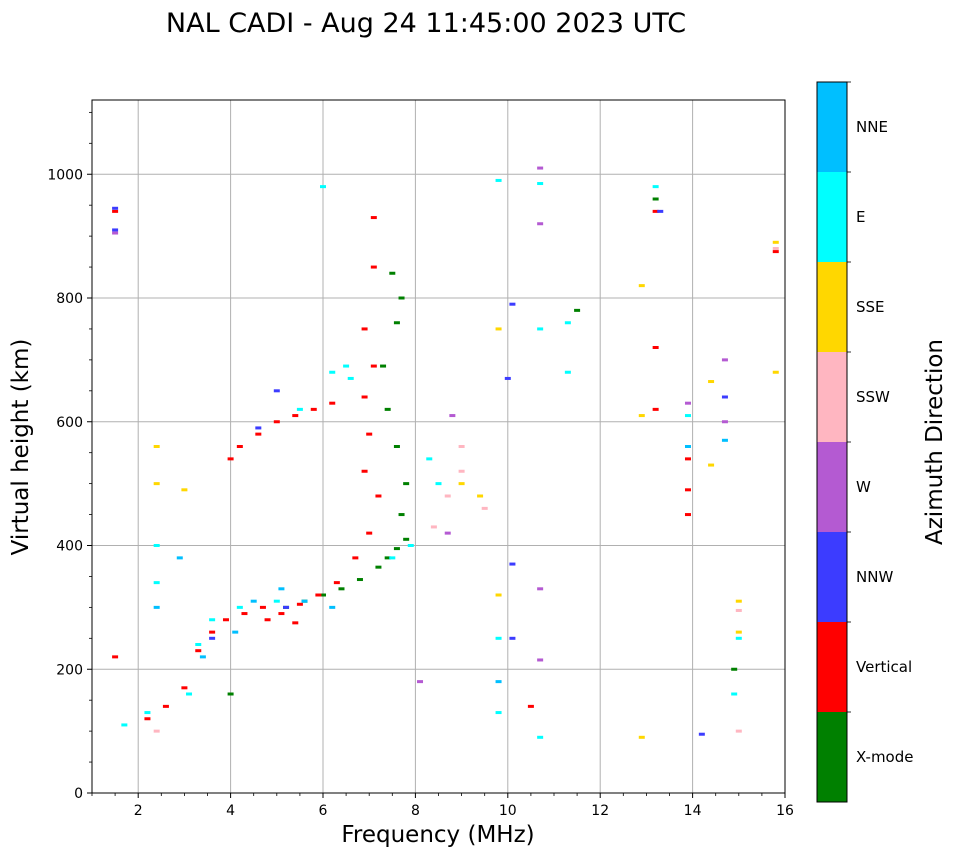 The height and width of the screenshot is (857, 958). What do you see at coordinates (138, 811) in the screenshot?
I see `x-tick-label: 2` at bounding box center [138, 811].